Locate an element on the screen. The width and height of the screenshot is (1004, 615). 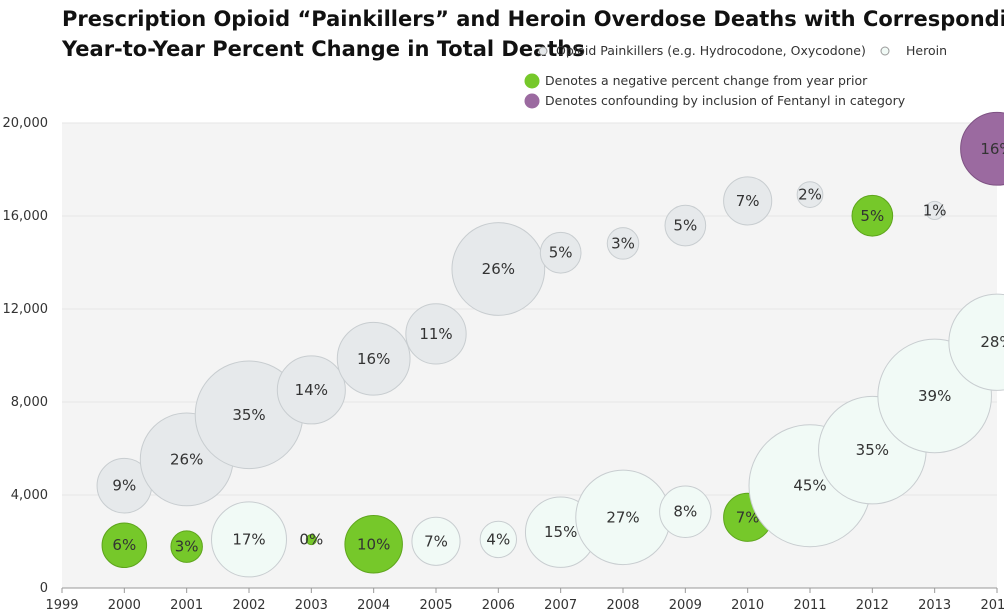
opioid-bubble-label-2007: 5% is located at coordinates (561, 253).